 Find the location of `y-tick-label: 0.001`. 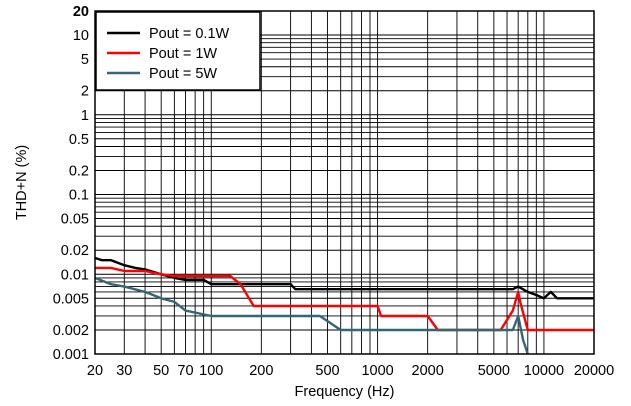

y-tick-label: 0.001 is located at coordinates (71, 355).